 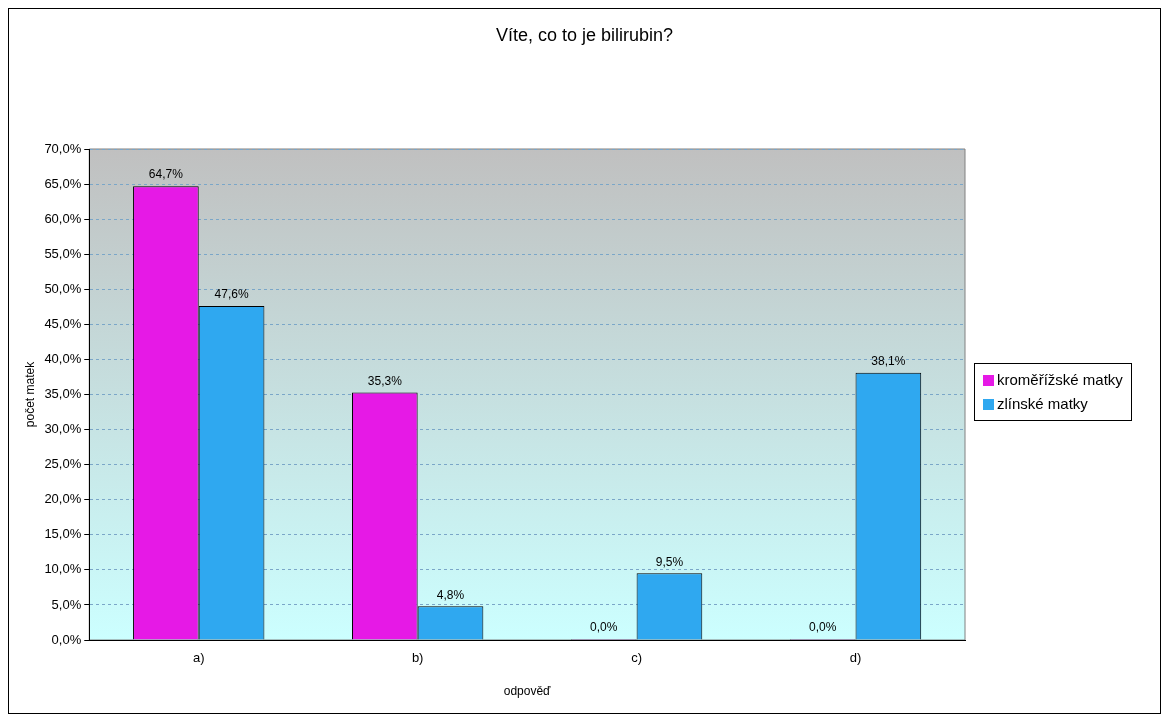 What do you see at coordinates (63, 429) in the screenshot?
I see `y-tick-label: 30,0%` at bounding box center [63, 429].